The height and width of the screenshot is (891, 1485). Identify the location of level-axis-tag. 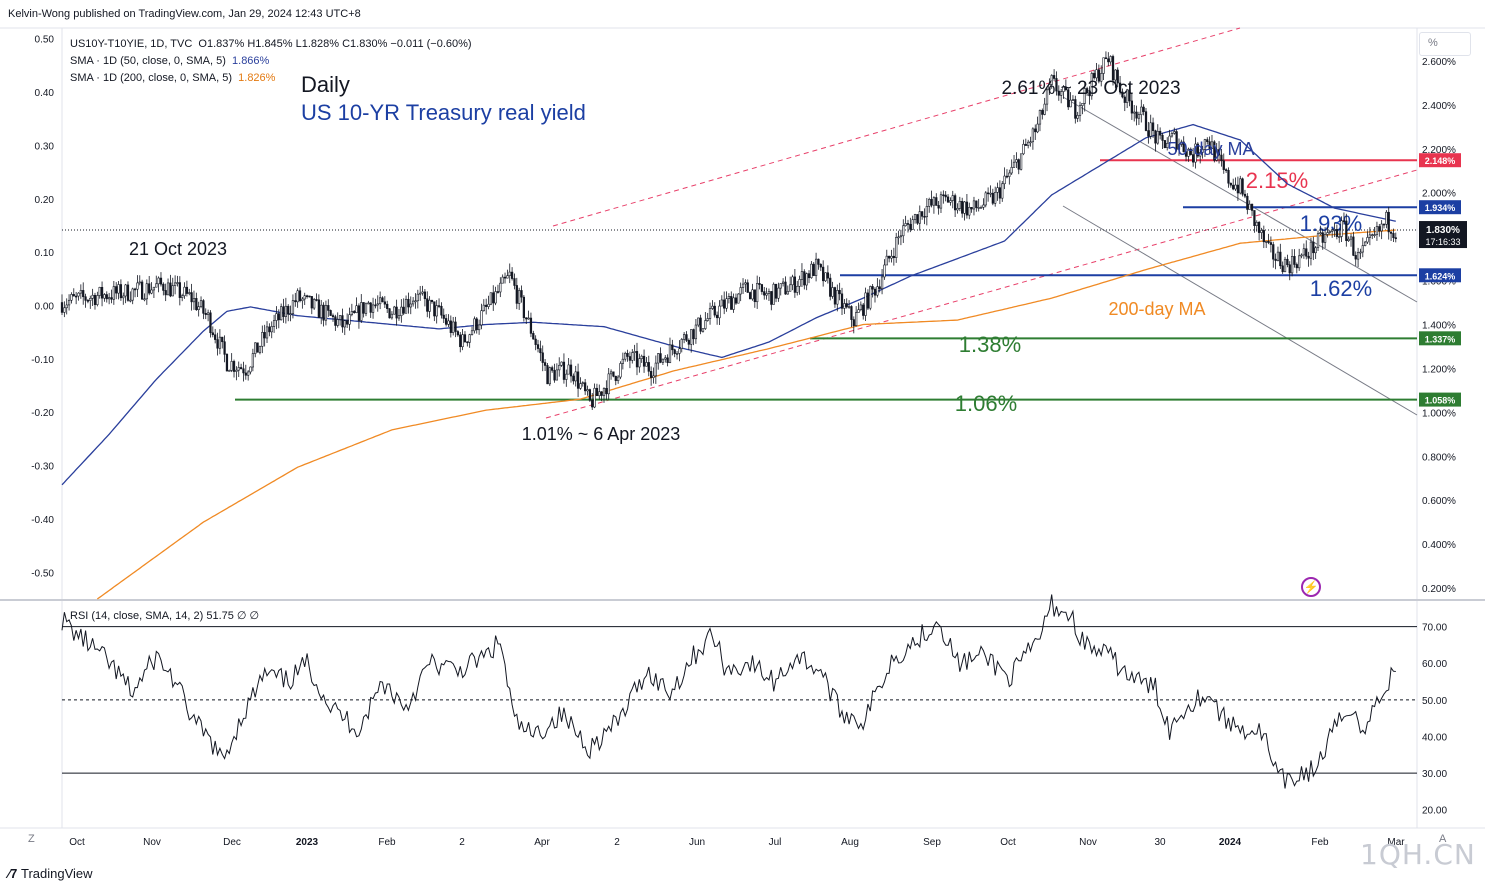
(1440, 399).